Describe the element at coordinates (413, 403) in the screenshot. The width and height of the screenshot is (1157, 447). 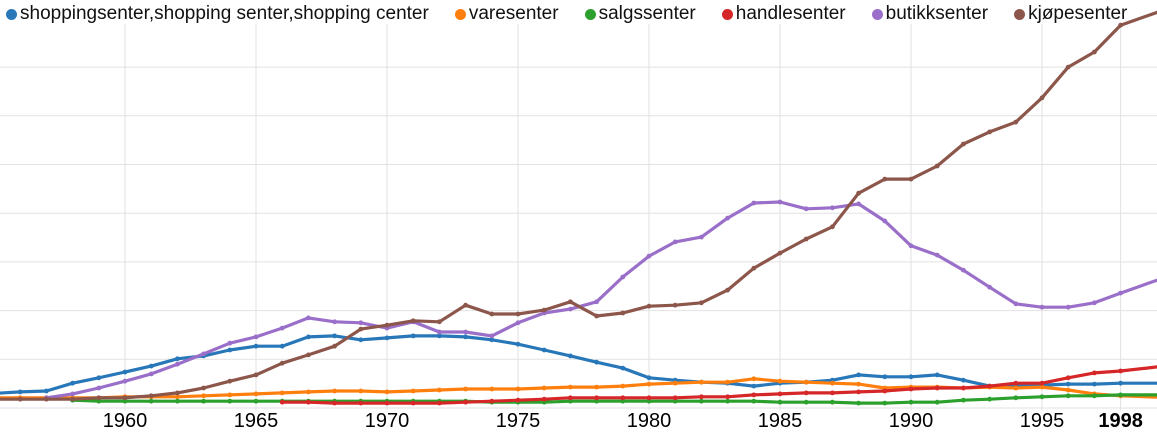
I see `data-point-handlesenter-1971` at that location.